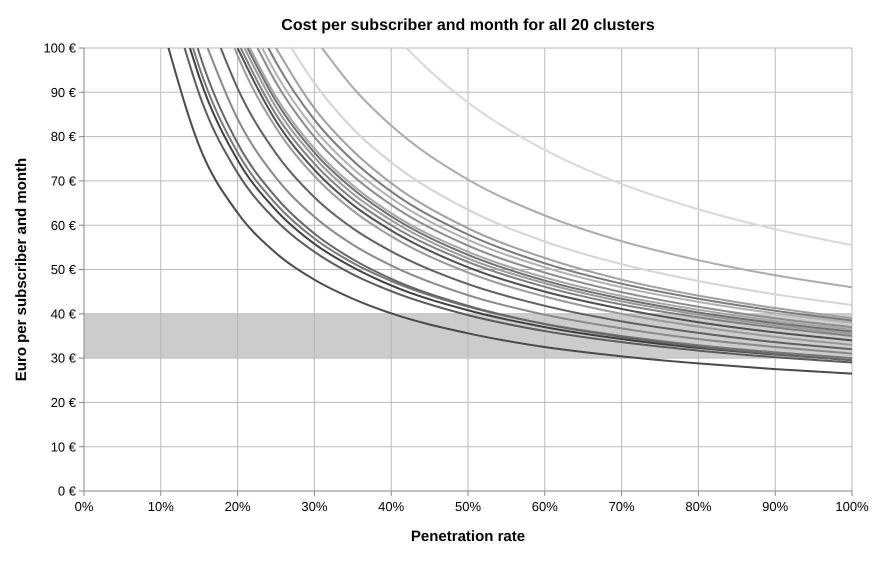  What do you see at coordinates (468, 536) in the screenshot?
I see `x-axis-title: Penetration rate` at bounding box center [468, 536].